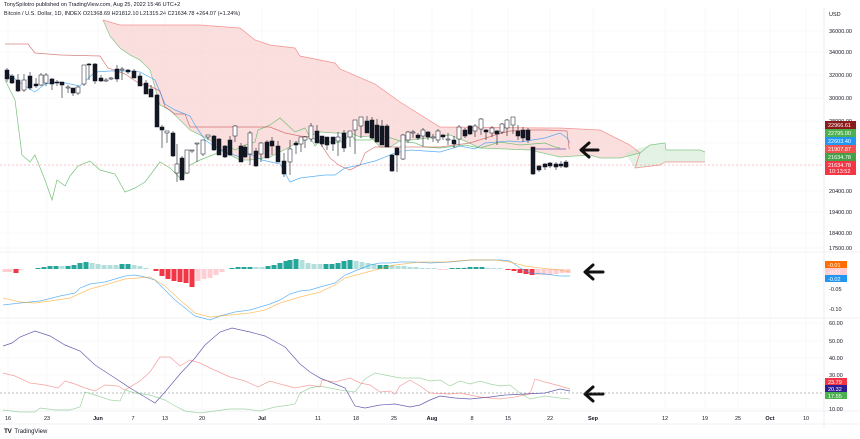 The height and width of the screenshot is (439, 860). Describe the element at coordinates (594, 394) in the screenshot. I see `arrow-annotation-dmi` at that location.